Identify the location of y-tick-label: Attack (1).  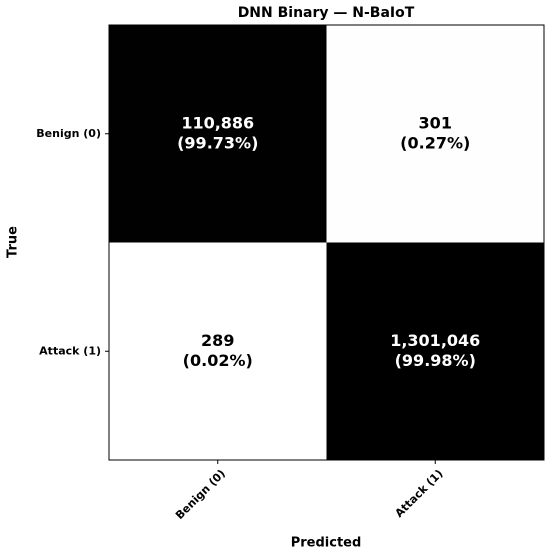
(70, 350).